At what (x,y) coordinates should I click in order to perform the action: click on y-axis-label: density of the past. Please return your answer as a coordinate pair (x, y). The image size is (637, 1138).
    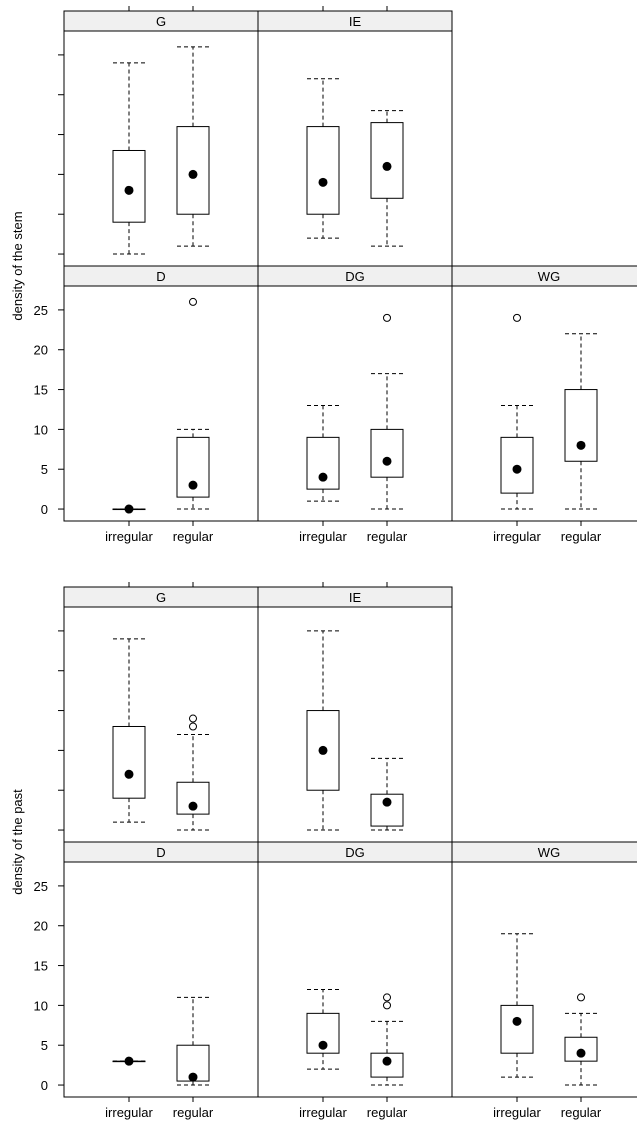
    Looking at the image, I should click on (17, 842).